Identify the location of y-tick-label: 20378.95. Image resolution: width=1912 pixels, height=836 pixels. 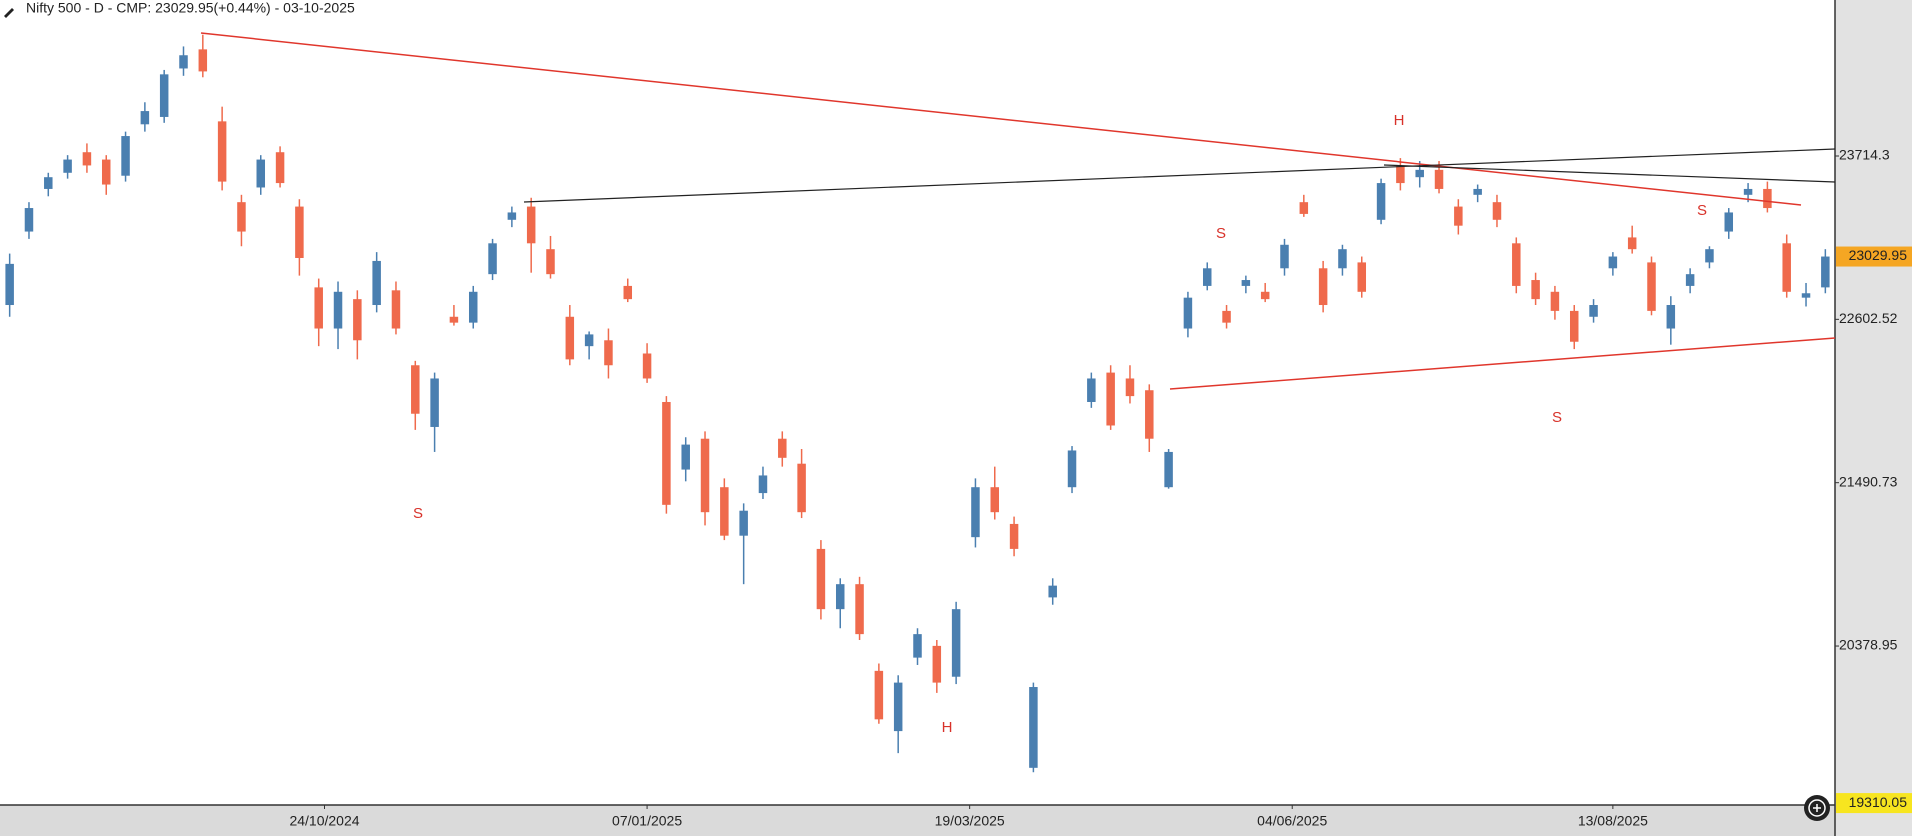
(1868, 645).